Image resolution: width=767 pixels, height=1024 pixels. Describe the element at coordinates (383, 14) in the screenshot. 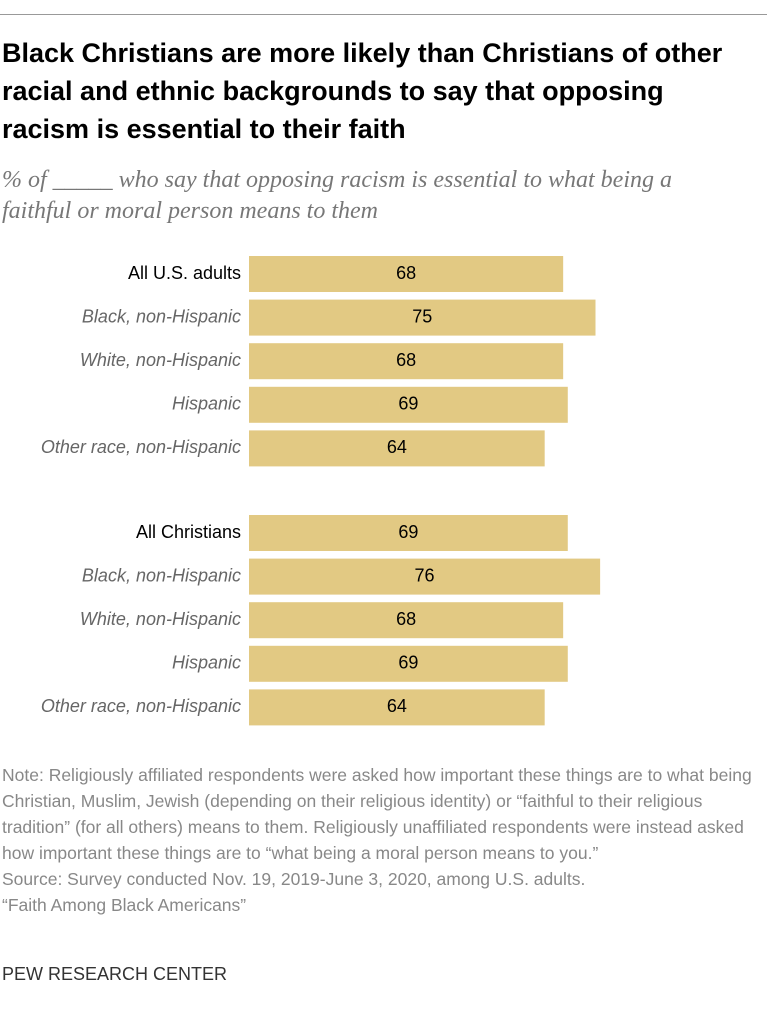

I see `top-rule` at that location.